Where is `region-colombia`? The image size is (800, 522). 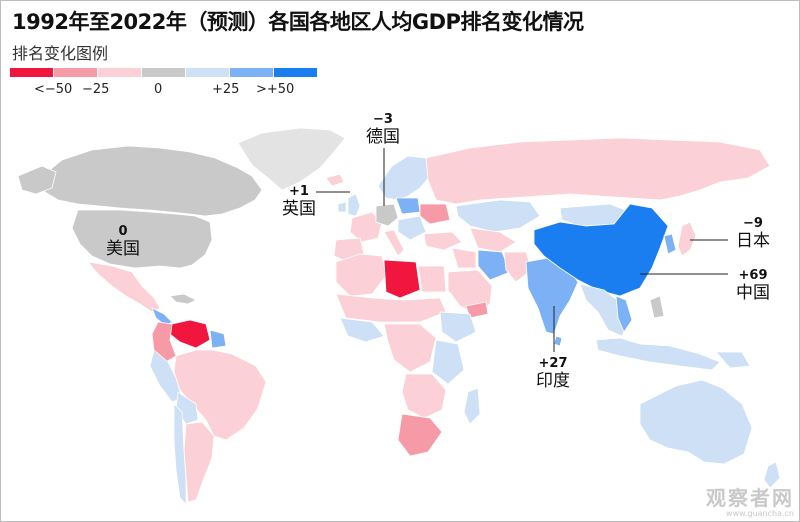
region-colombia is located at coordinates (164, 342).